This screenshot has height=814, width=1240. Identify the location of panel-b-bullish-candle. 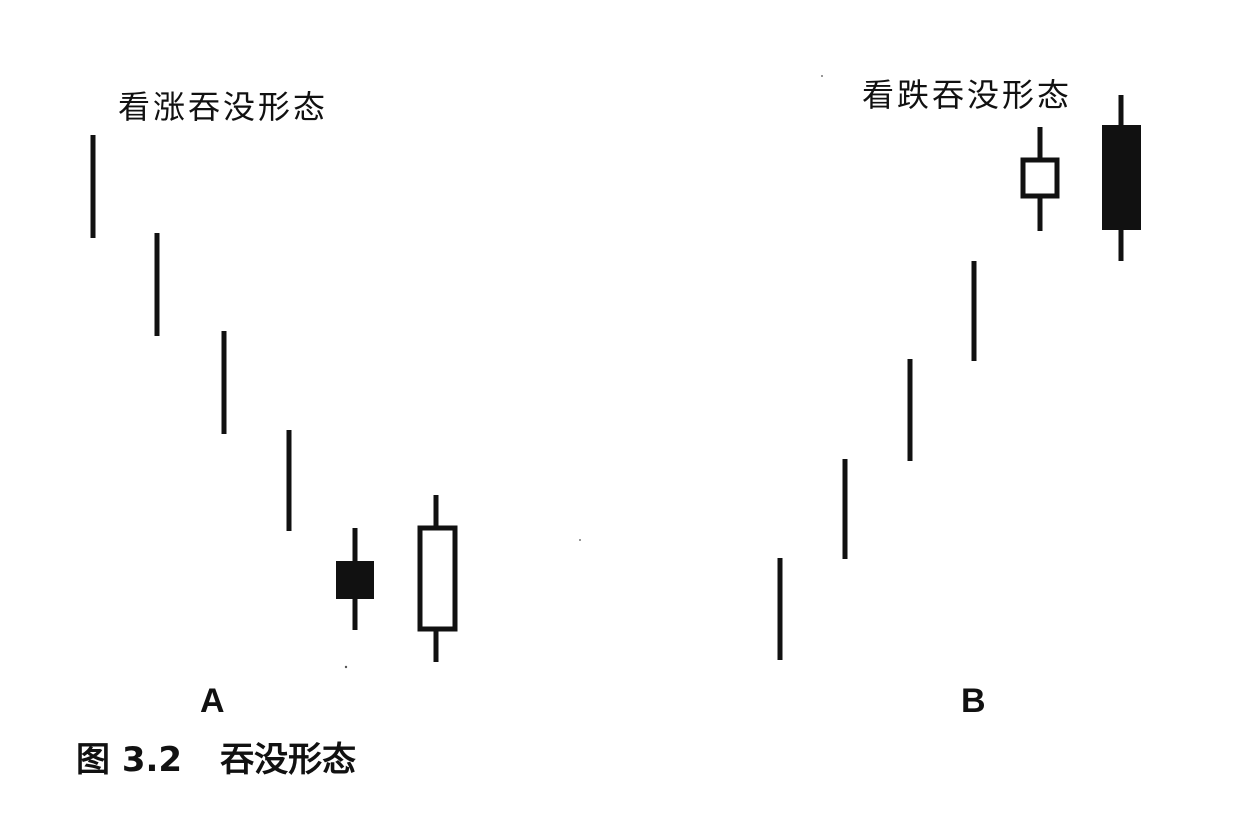
(1040, 179).